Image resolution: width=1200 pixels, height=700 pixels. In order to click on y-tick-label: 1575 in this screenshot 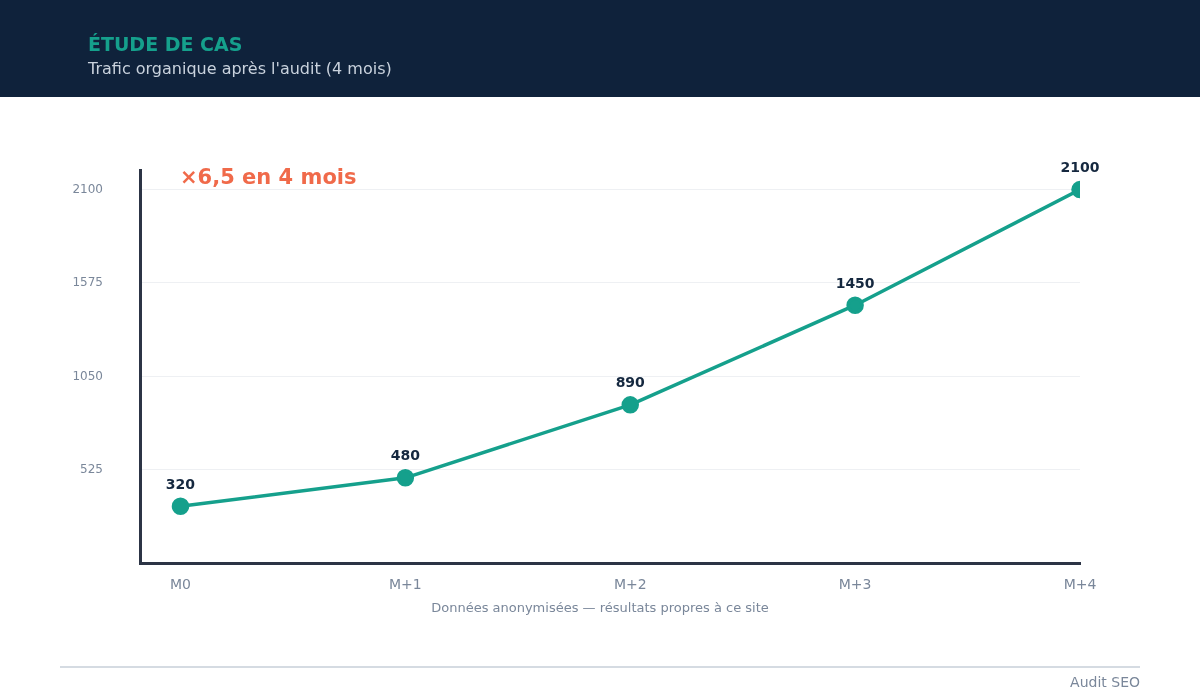, I will do `click(87, 282)`.